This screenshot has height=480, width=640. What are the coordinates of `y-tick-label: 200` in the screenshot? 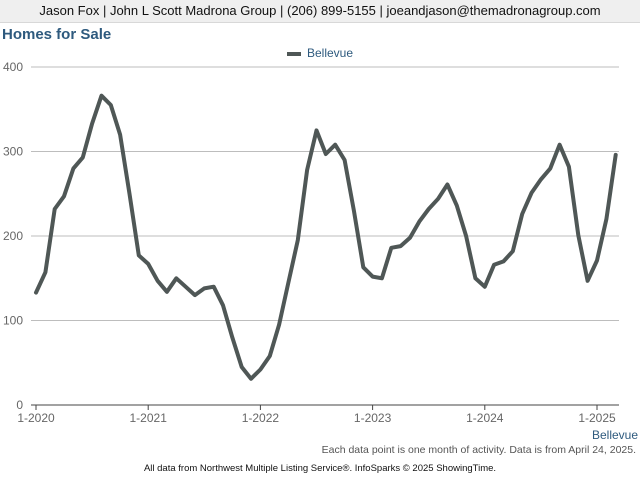 It's located at (13, 236).